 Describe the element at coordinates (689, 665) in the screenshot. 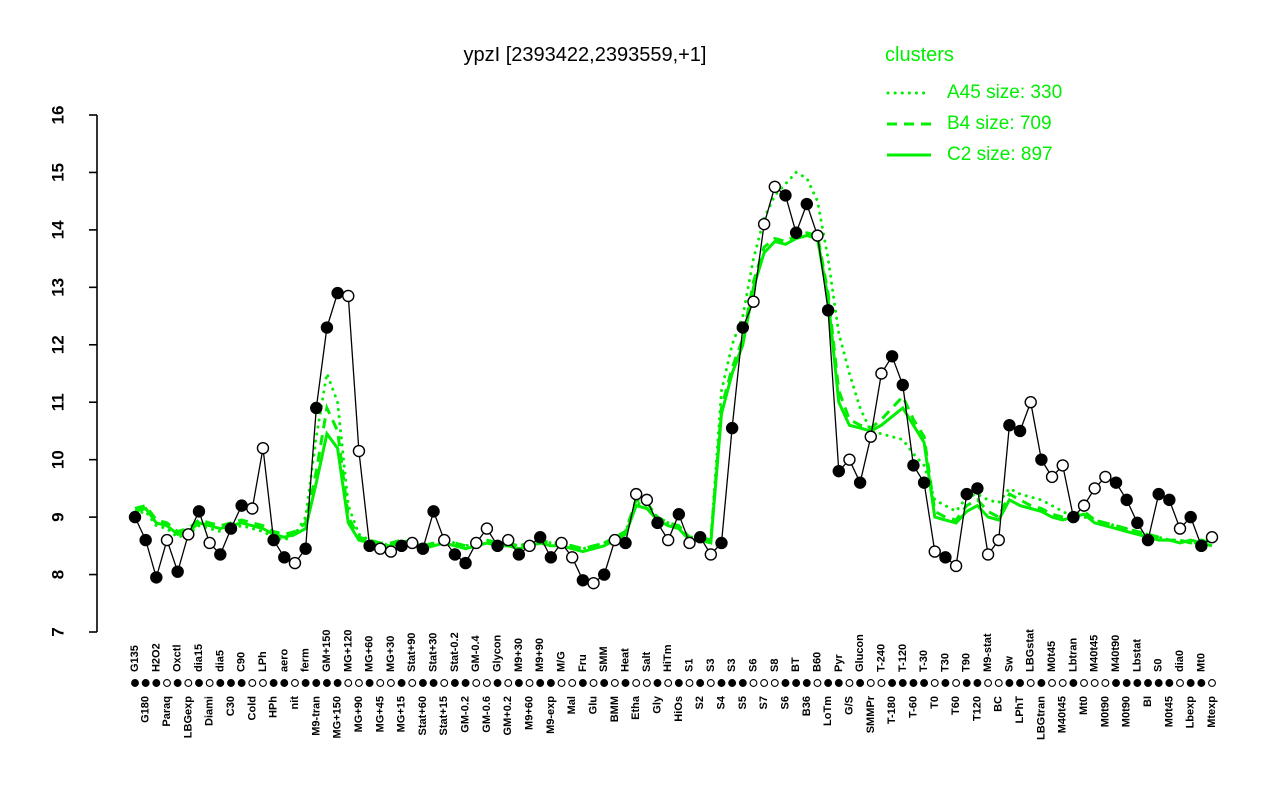

I see `x-category-label: S1` at that location.